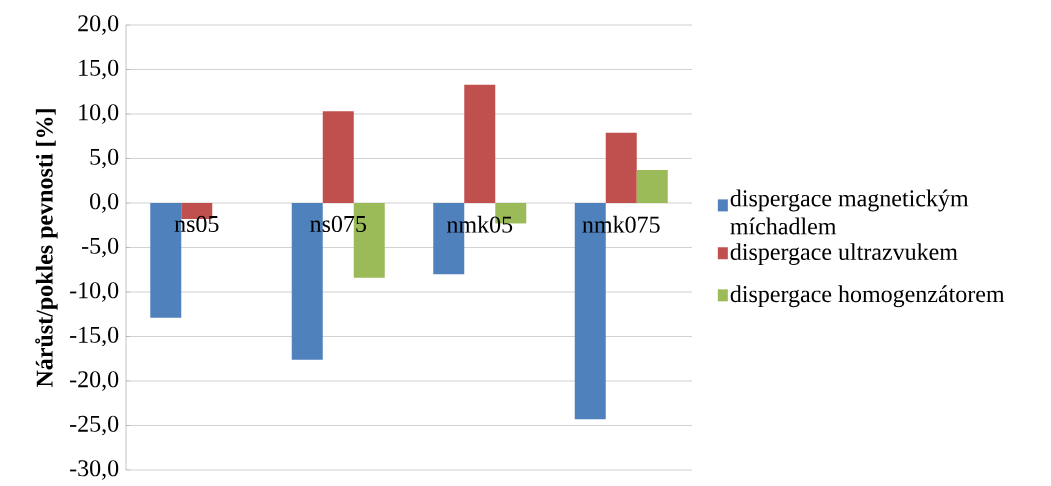  Describe the element at coordinates (94, 380) in the screenshot. I see `y-tick-label: -20,0` at that location.